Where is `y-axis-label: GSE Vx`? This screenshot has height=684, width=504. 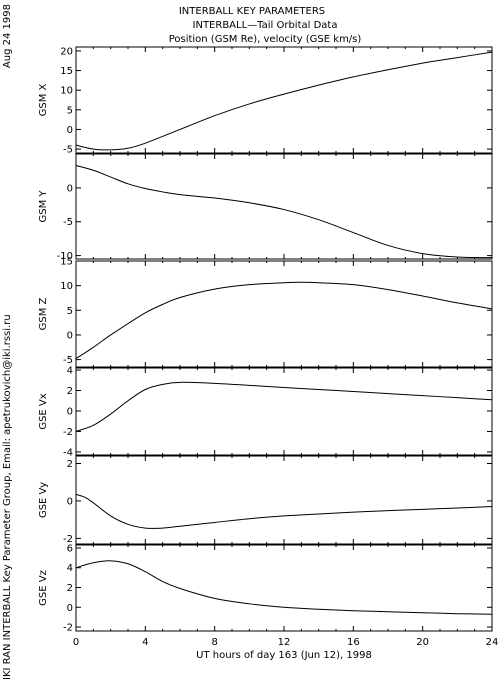 y-axis-label: GSE Vx is located at coordinates (43, 411).